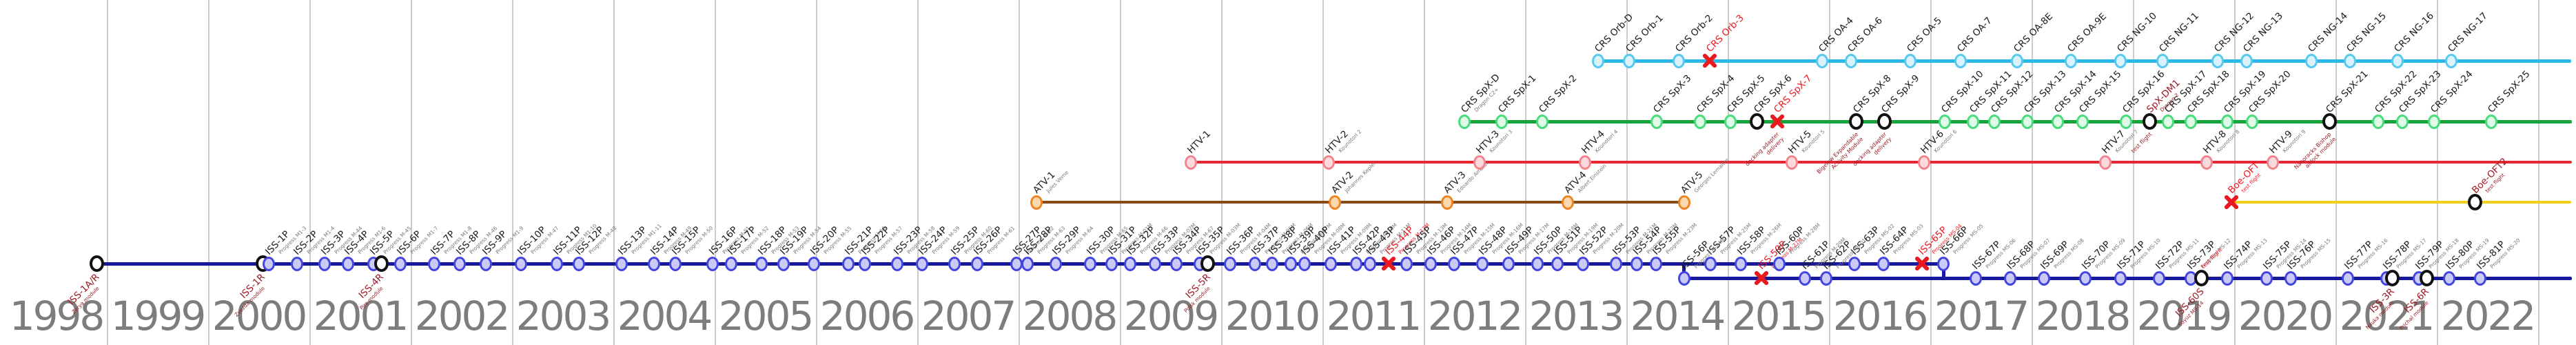  Describe the element at coordinates (1304, 263) in the screenshot. I see `mission-marker-iss-40p` at that location.